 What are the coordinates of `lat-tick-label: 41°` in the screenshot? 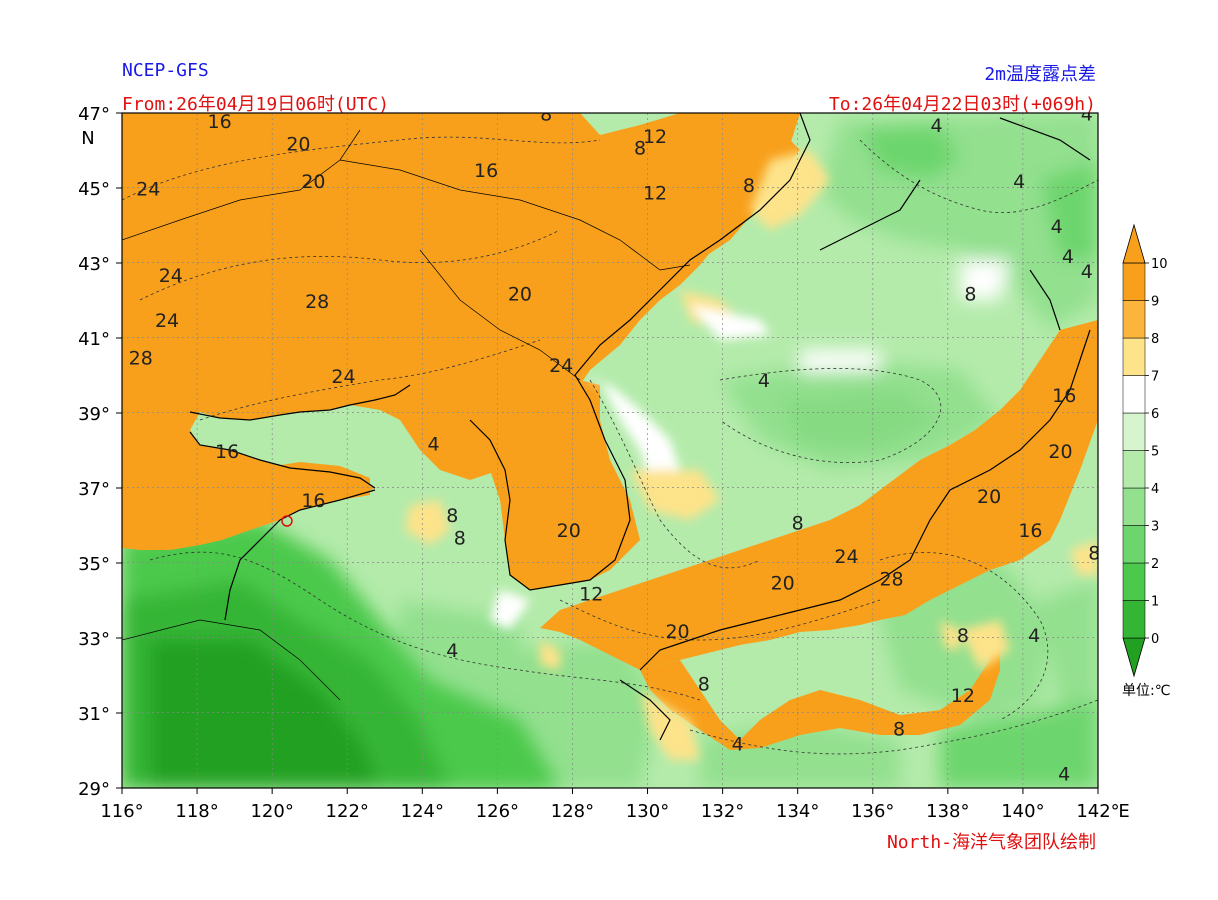 It's located at (94, 339).